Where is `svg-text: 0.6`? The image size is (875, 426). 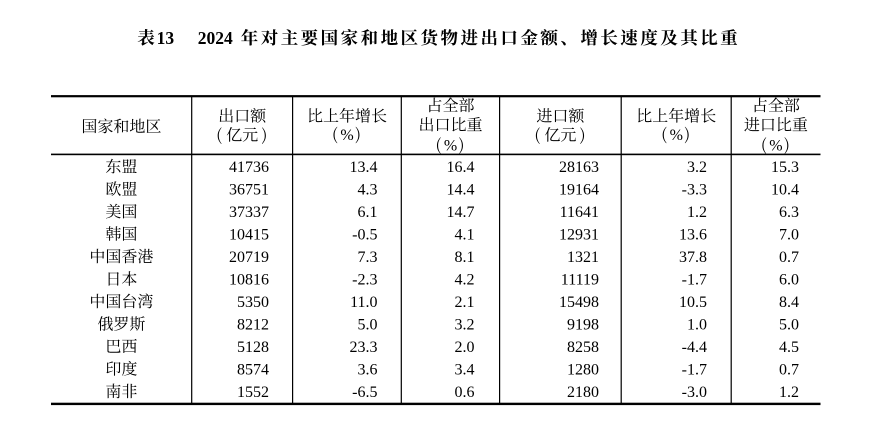 svg-text: 0.6 is located at coordinates (465, 392).